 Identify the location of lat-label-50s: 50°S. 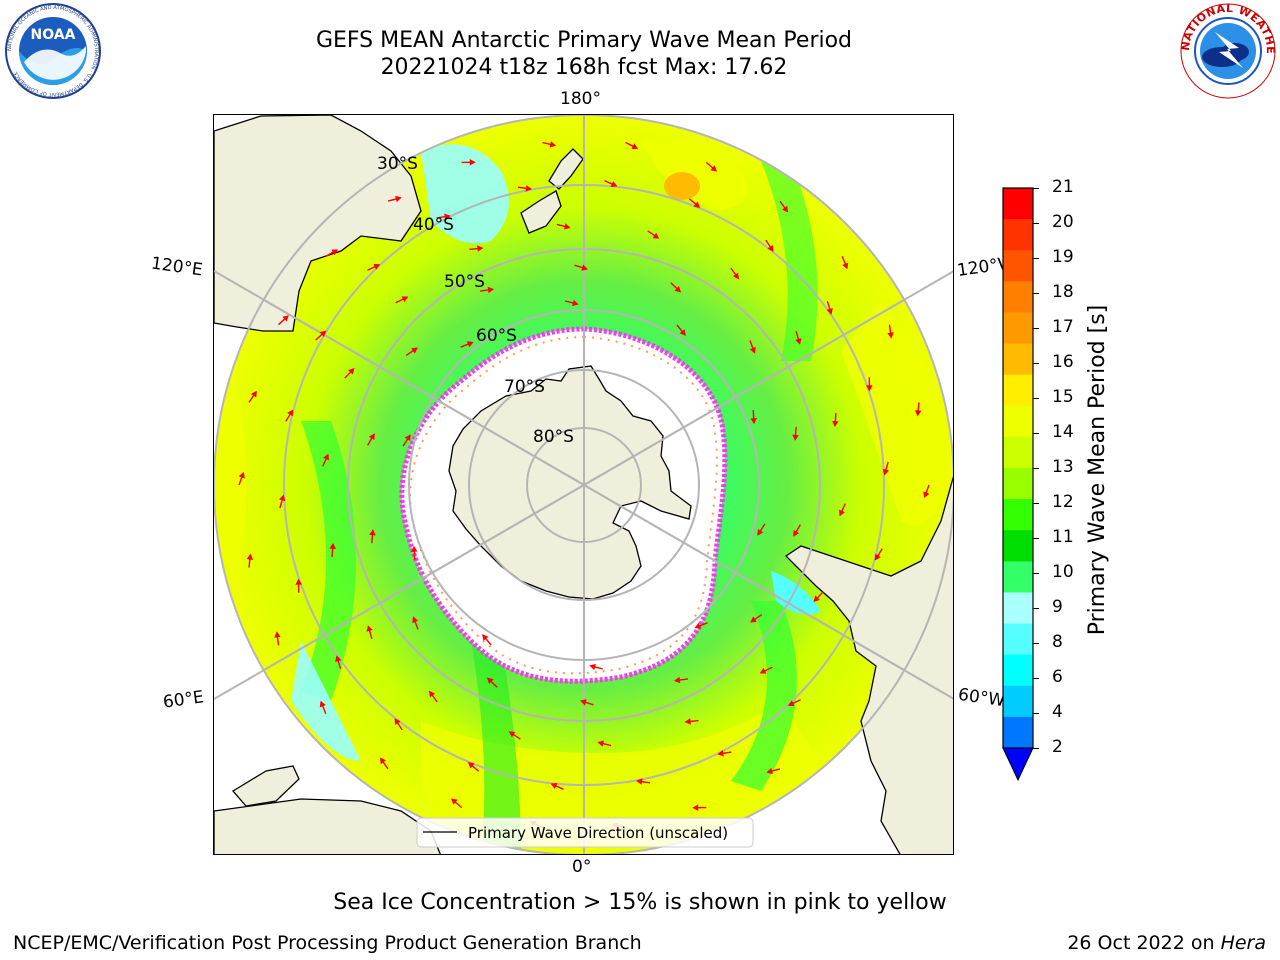
(464, 282).